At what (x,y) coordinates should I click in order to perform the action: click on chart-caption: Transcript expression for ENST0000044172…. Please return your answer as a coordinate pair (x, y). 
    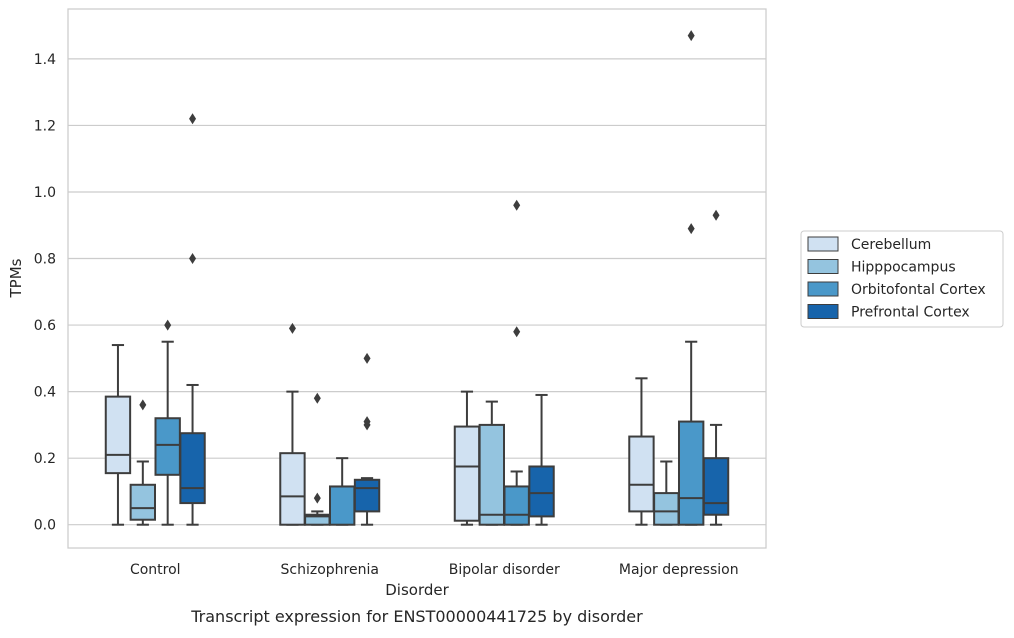
    Looking at the image, I should click on (416, 616).